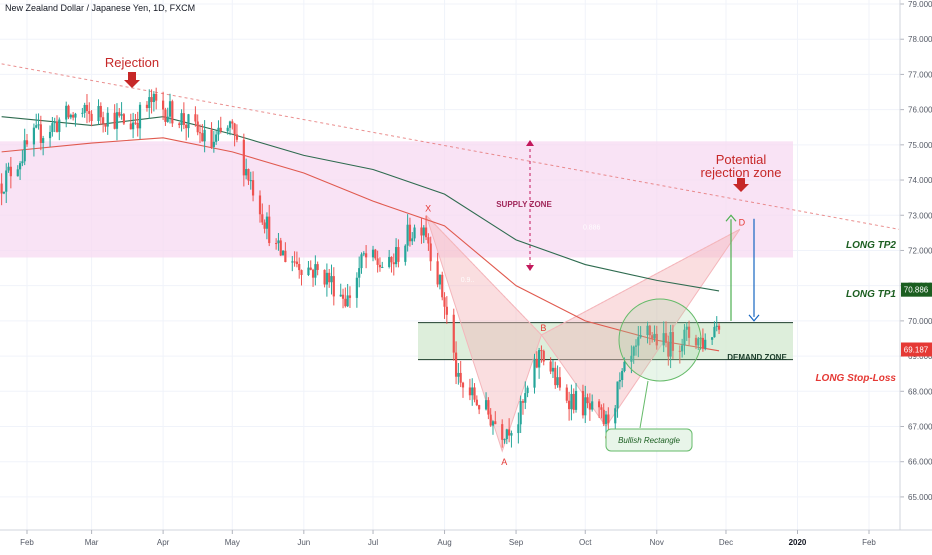  Describe the element at coordinates (920, 74) in the screenshot. I see `y-tick-label: 77.000` at that location.